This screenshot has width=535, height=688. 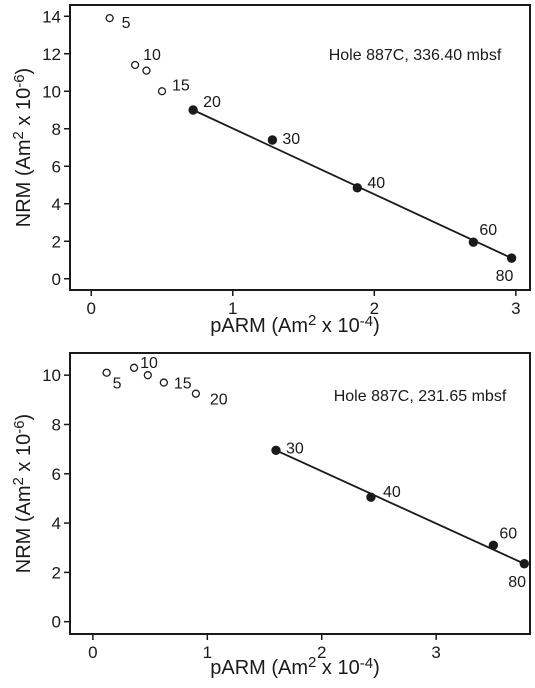 I want to click on y-tick-label: 14, so click(x=51, y=16).